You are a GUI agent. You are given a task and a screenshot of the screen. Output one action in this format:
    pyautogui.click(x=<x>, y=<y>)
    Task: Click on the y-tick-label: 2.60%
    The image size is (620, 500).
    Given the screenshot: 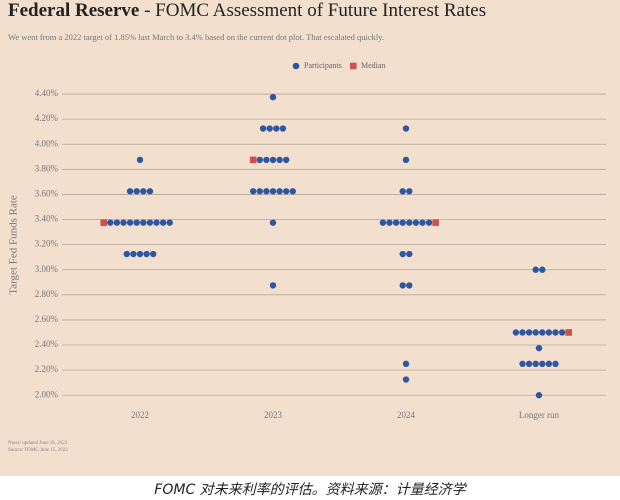 What is the action you would take?
    pyautogui.click(x=47, y=319)
    